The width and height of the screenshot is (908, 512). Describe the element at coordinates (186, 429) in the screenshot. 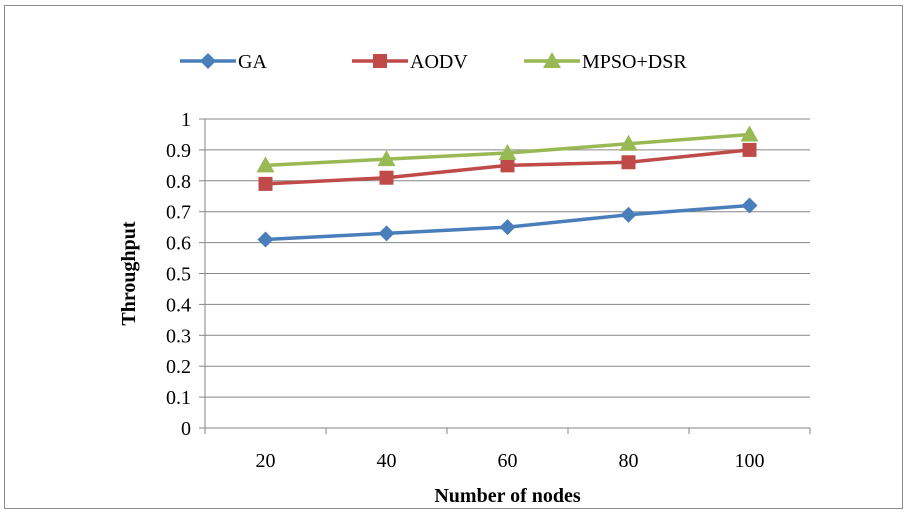

I see `y-tick-label: 0` at that location.